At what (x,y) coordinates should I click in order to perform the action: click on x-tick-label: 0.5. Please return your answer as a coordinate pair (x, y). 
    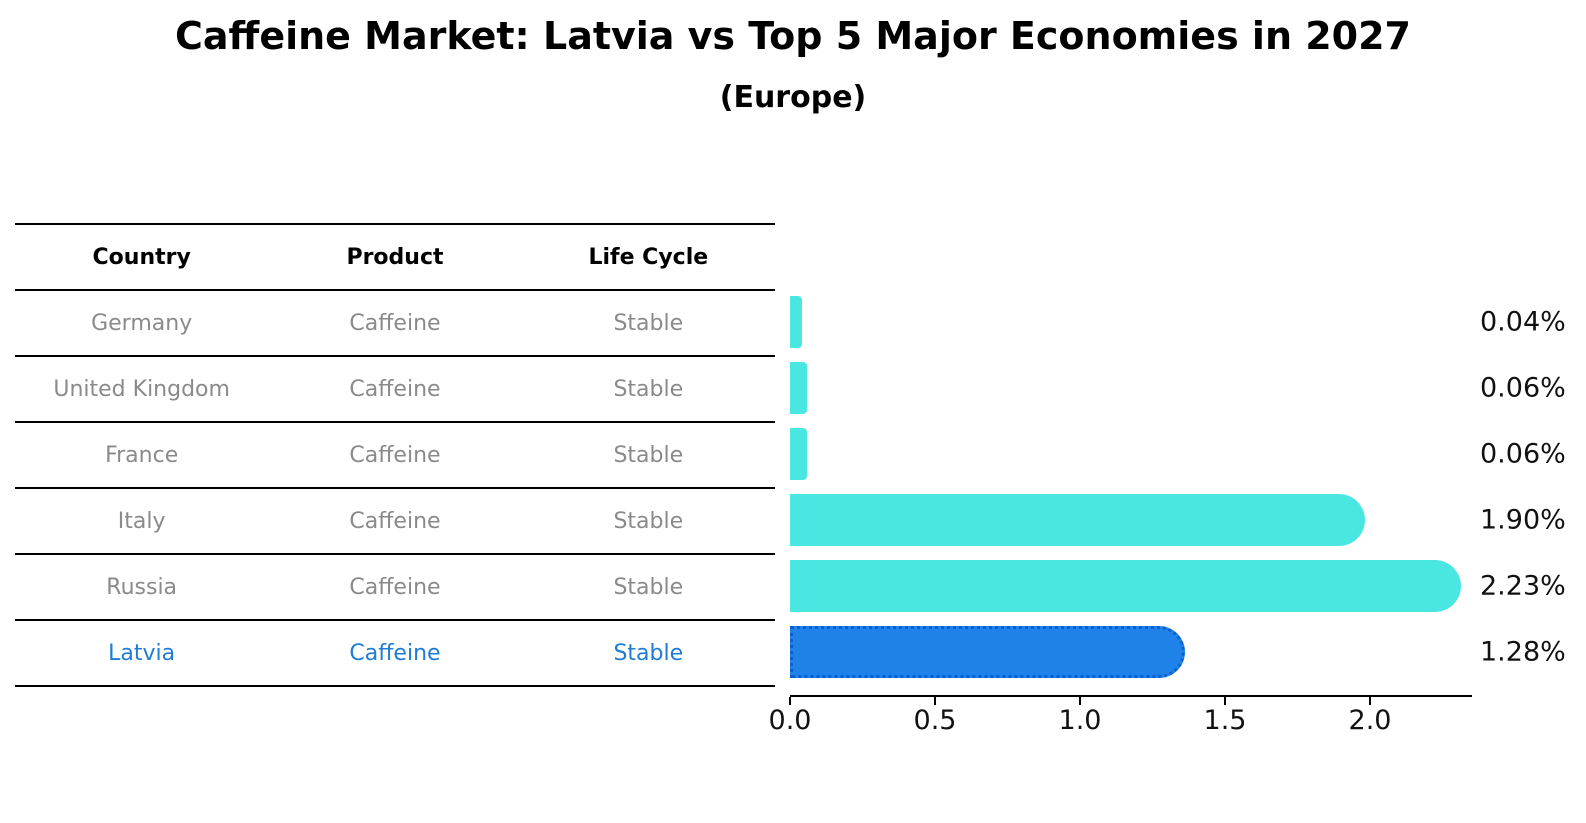
    Looking at the image, I should click on (935, 720).